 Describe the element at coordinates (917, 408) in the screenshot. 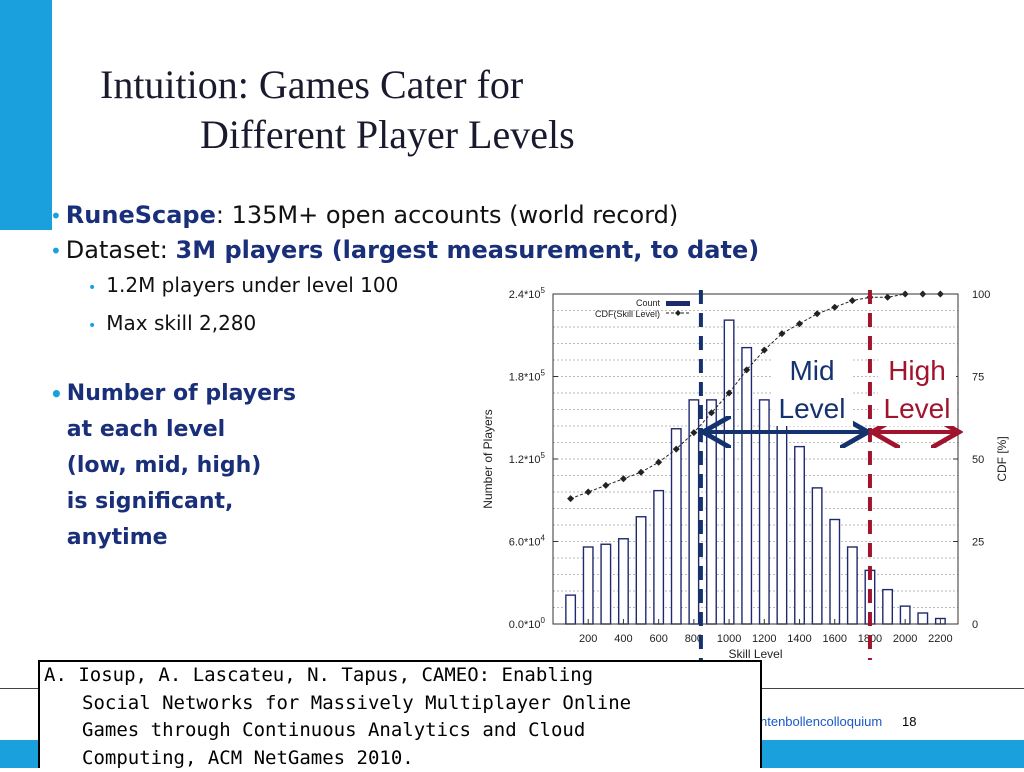

I see `high-level-label-line-2: Level` at that location.